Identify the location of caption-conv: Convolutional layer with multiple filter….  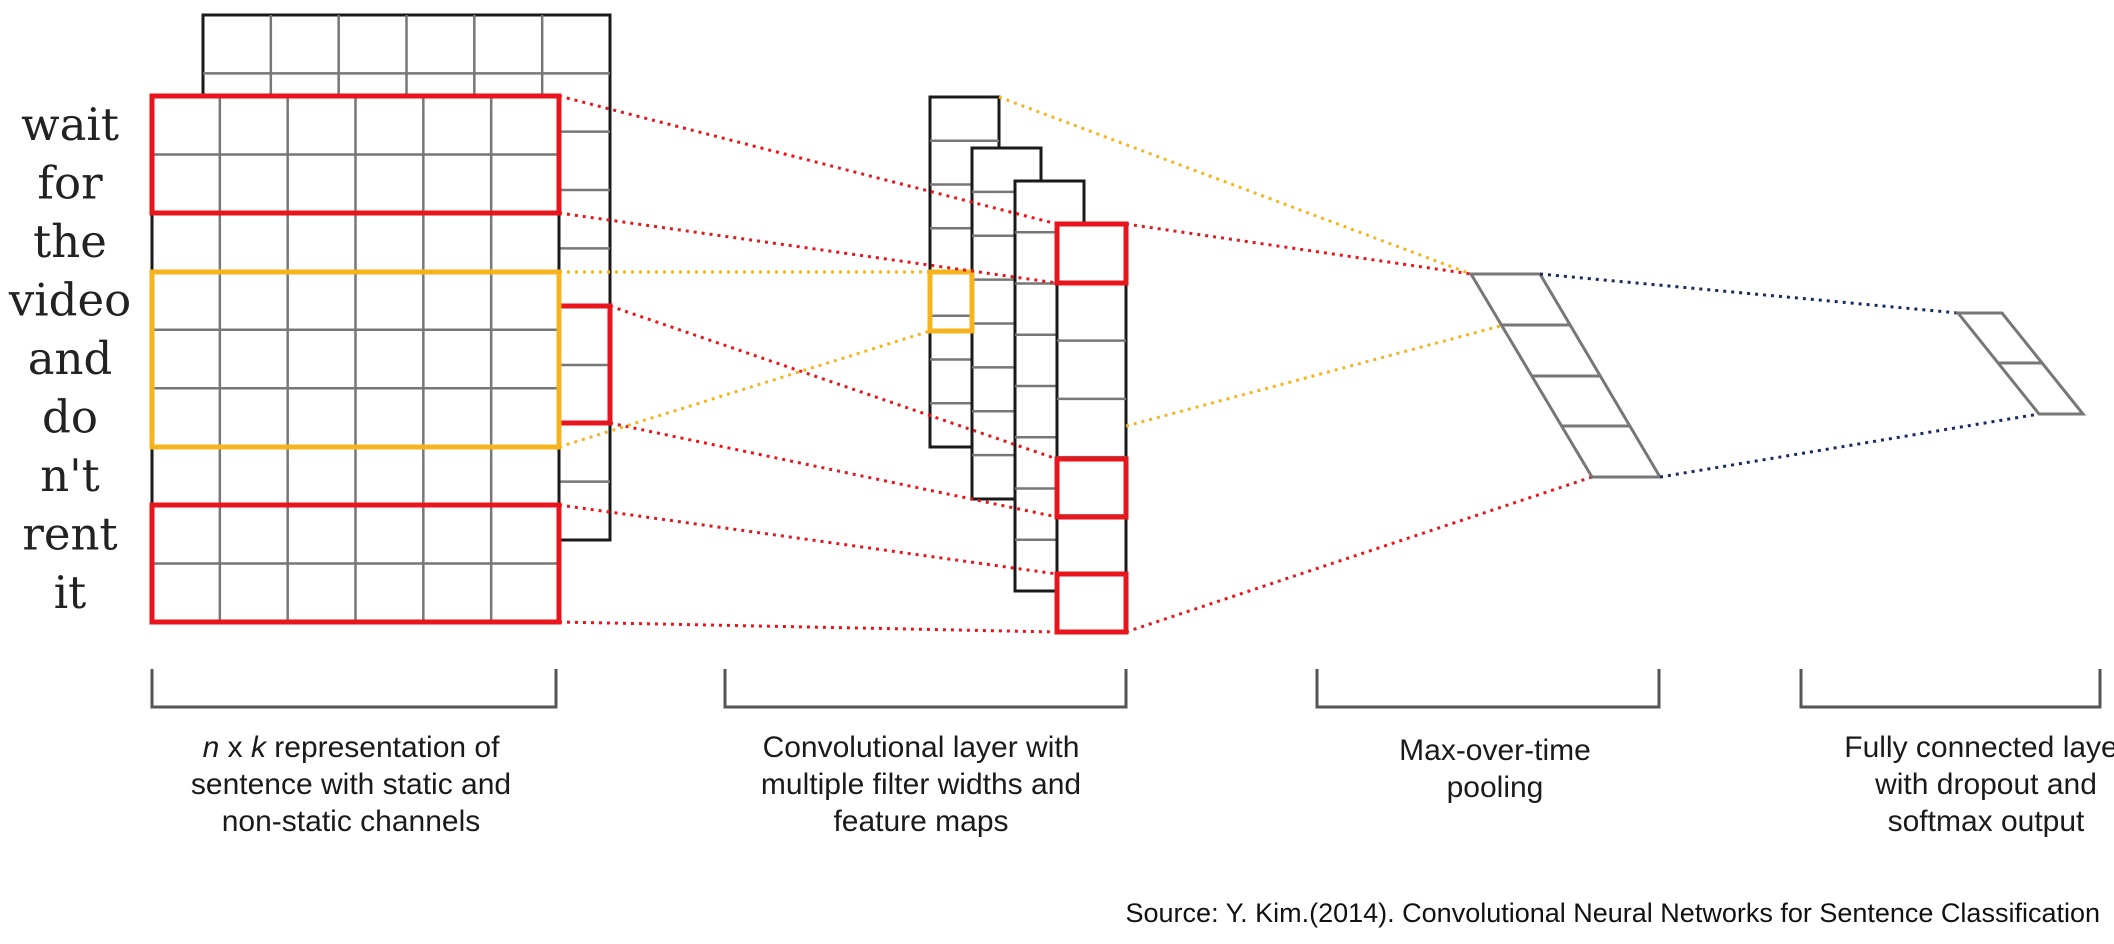
(921, 784).